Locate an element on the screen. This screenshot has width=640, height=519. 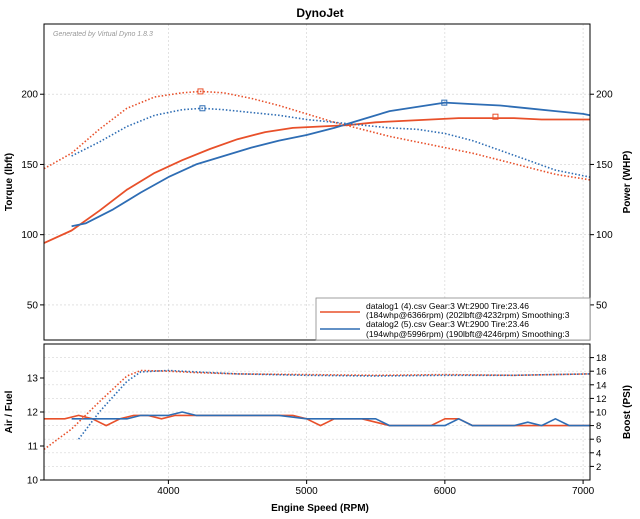
watermark: Generated by Virtual Dyno 1.8.3 is located at coordinates (103, 34).